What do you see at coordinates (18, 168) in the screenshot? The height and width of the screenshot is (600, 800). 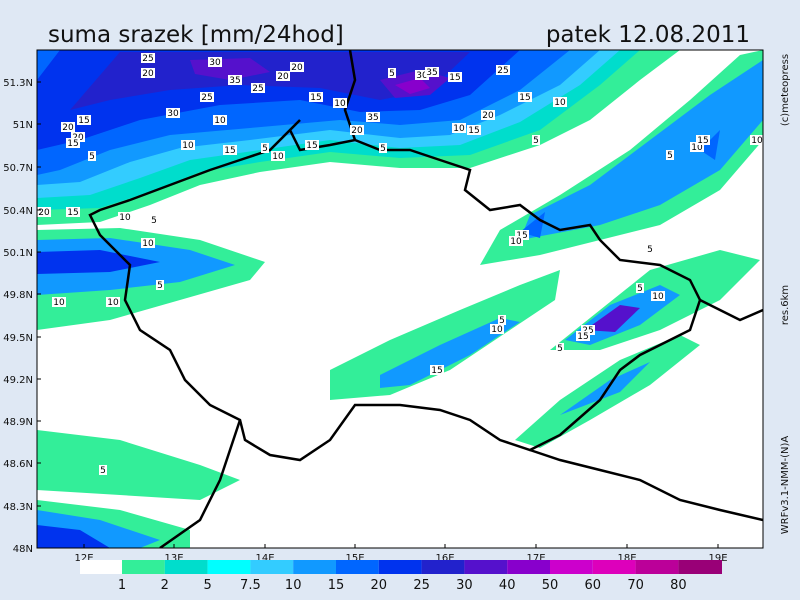 I see `lat-label: 50.7N` at bounding box center [18, 168].